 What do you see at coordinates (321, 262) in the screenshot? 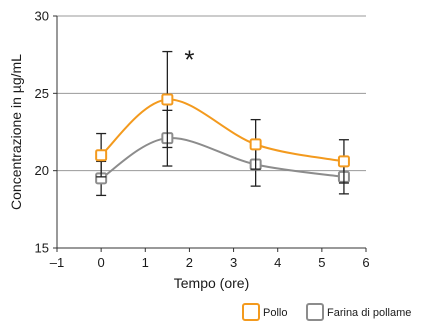
I see `x-tick-label-6: 5` at bounding box center [321, 262].